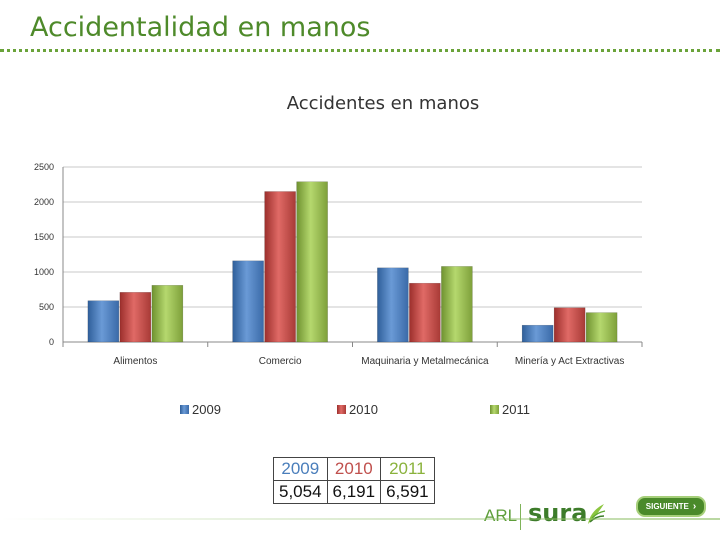 The width and height of the screenshot is (720, 540). What do you see at coordinates (184, 409) in the screenshot?
I see `legend-swatch-2009` at bounding box center [184, 409].